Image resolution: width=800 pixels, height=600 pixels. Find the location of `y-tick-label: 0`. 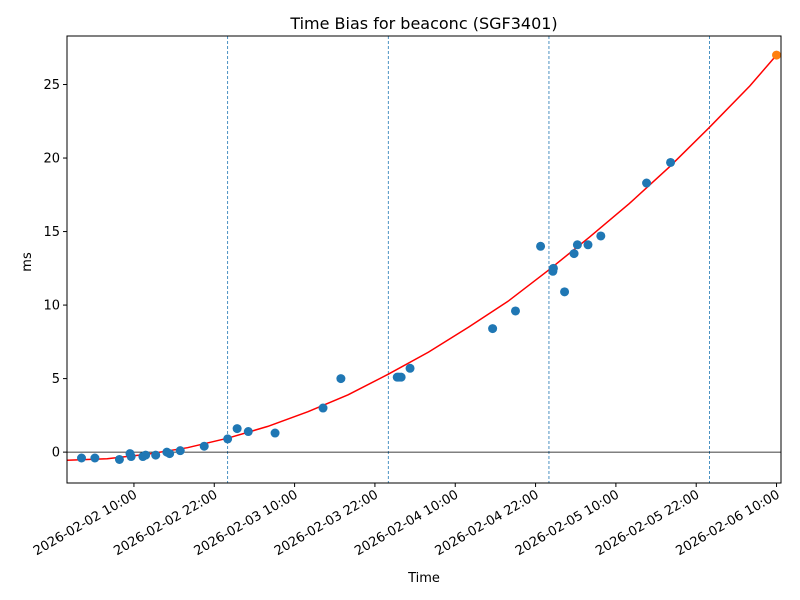

y-tick-label: 0 is located at coordinates (56, 453).